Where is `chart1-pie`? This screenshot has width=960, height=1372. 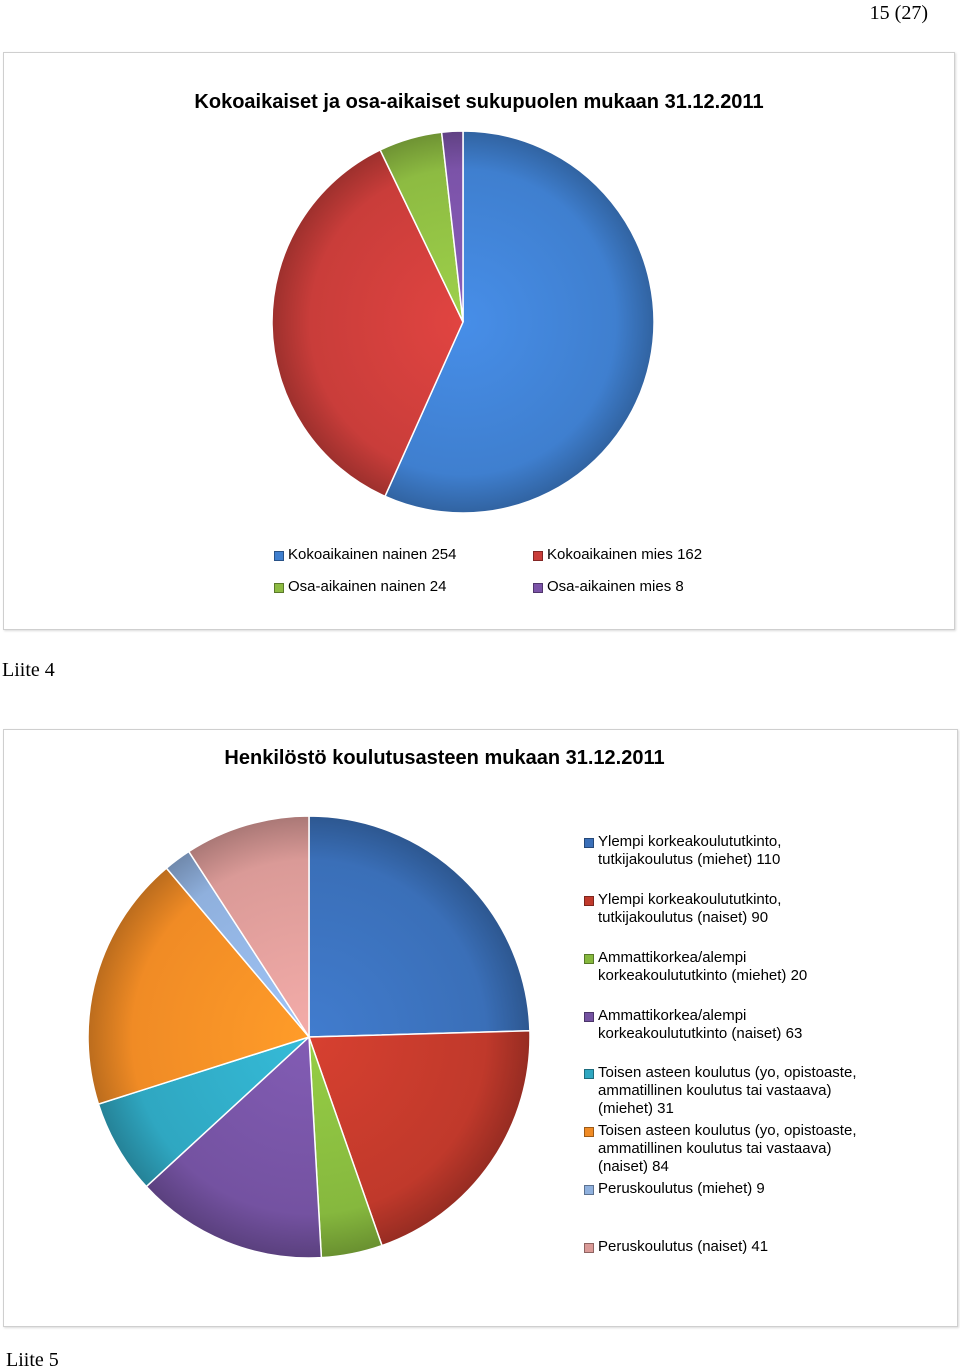 chart1-pie is located at coordinates (463, 322).